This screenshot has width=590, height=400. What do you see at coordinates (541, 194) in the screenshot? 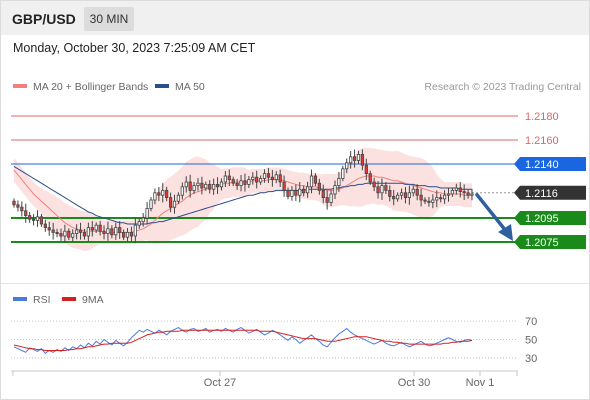
I see `level-label-1.2116: 1.2116` at bounding box center [541, 194].